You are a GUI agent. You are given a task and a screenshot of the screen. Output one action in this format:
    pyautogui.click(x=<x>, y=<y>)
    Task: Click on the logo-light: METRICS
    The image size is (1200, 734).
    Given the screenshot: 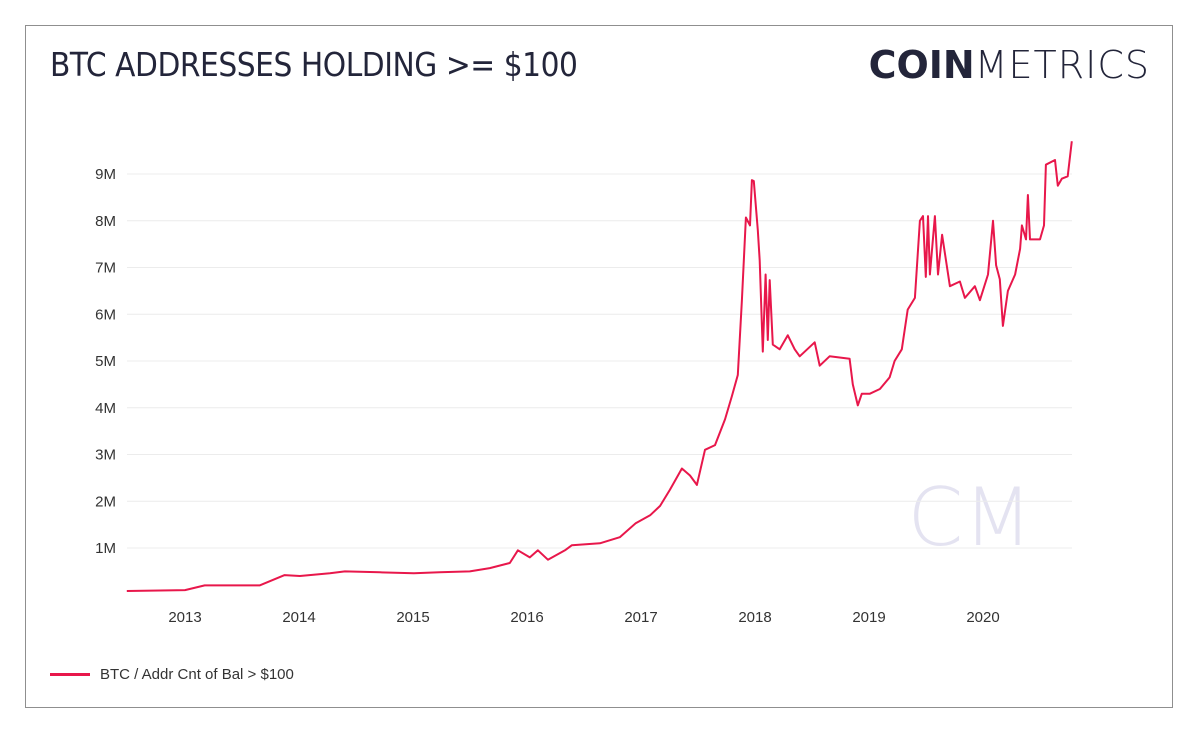 What is the action you would take?
    pyautogui.click(x=1062, y=65)
    